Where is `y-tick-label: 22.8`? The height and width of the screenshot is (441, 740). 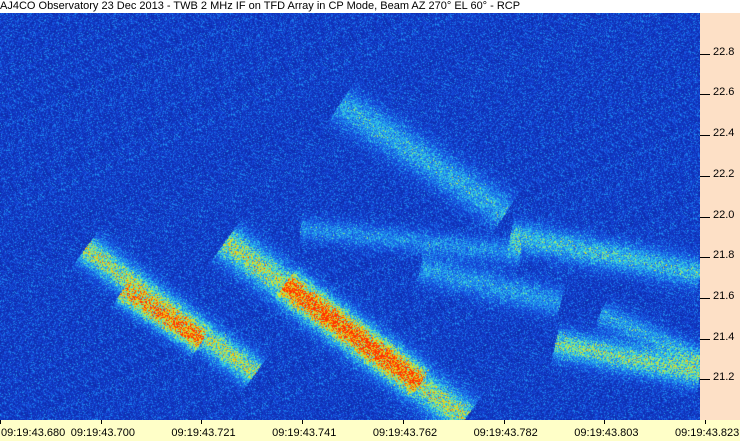
y-tick-label: 22.8 is located at coordinates (724, 51).